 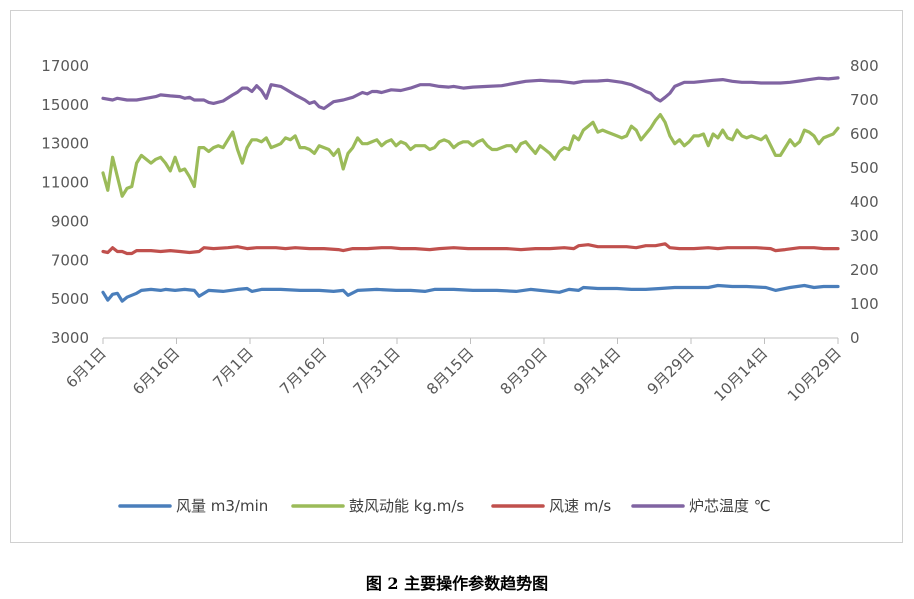 I want to click on figure-caption: 图 2 主要操作参数趋势图, so click(x=457, y=583).